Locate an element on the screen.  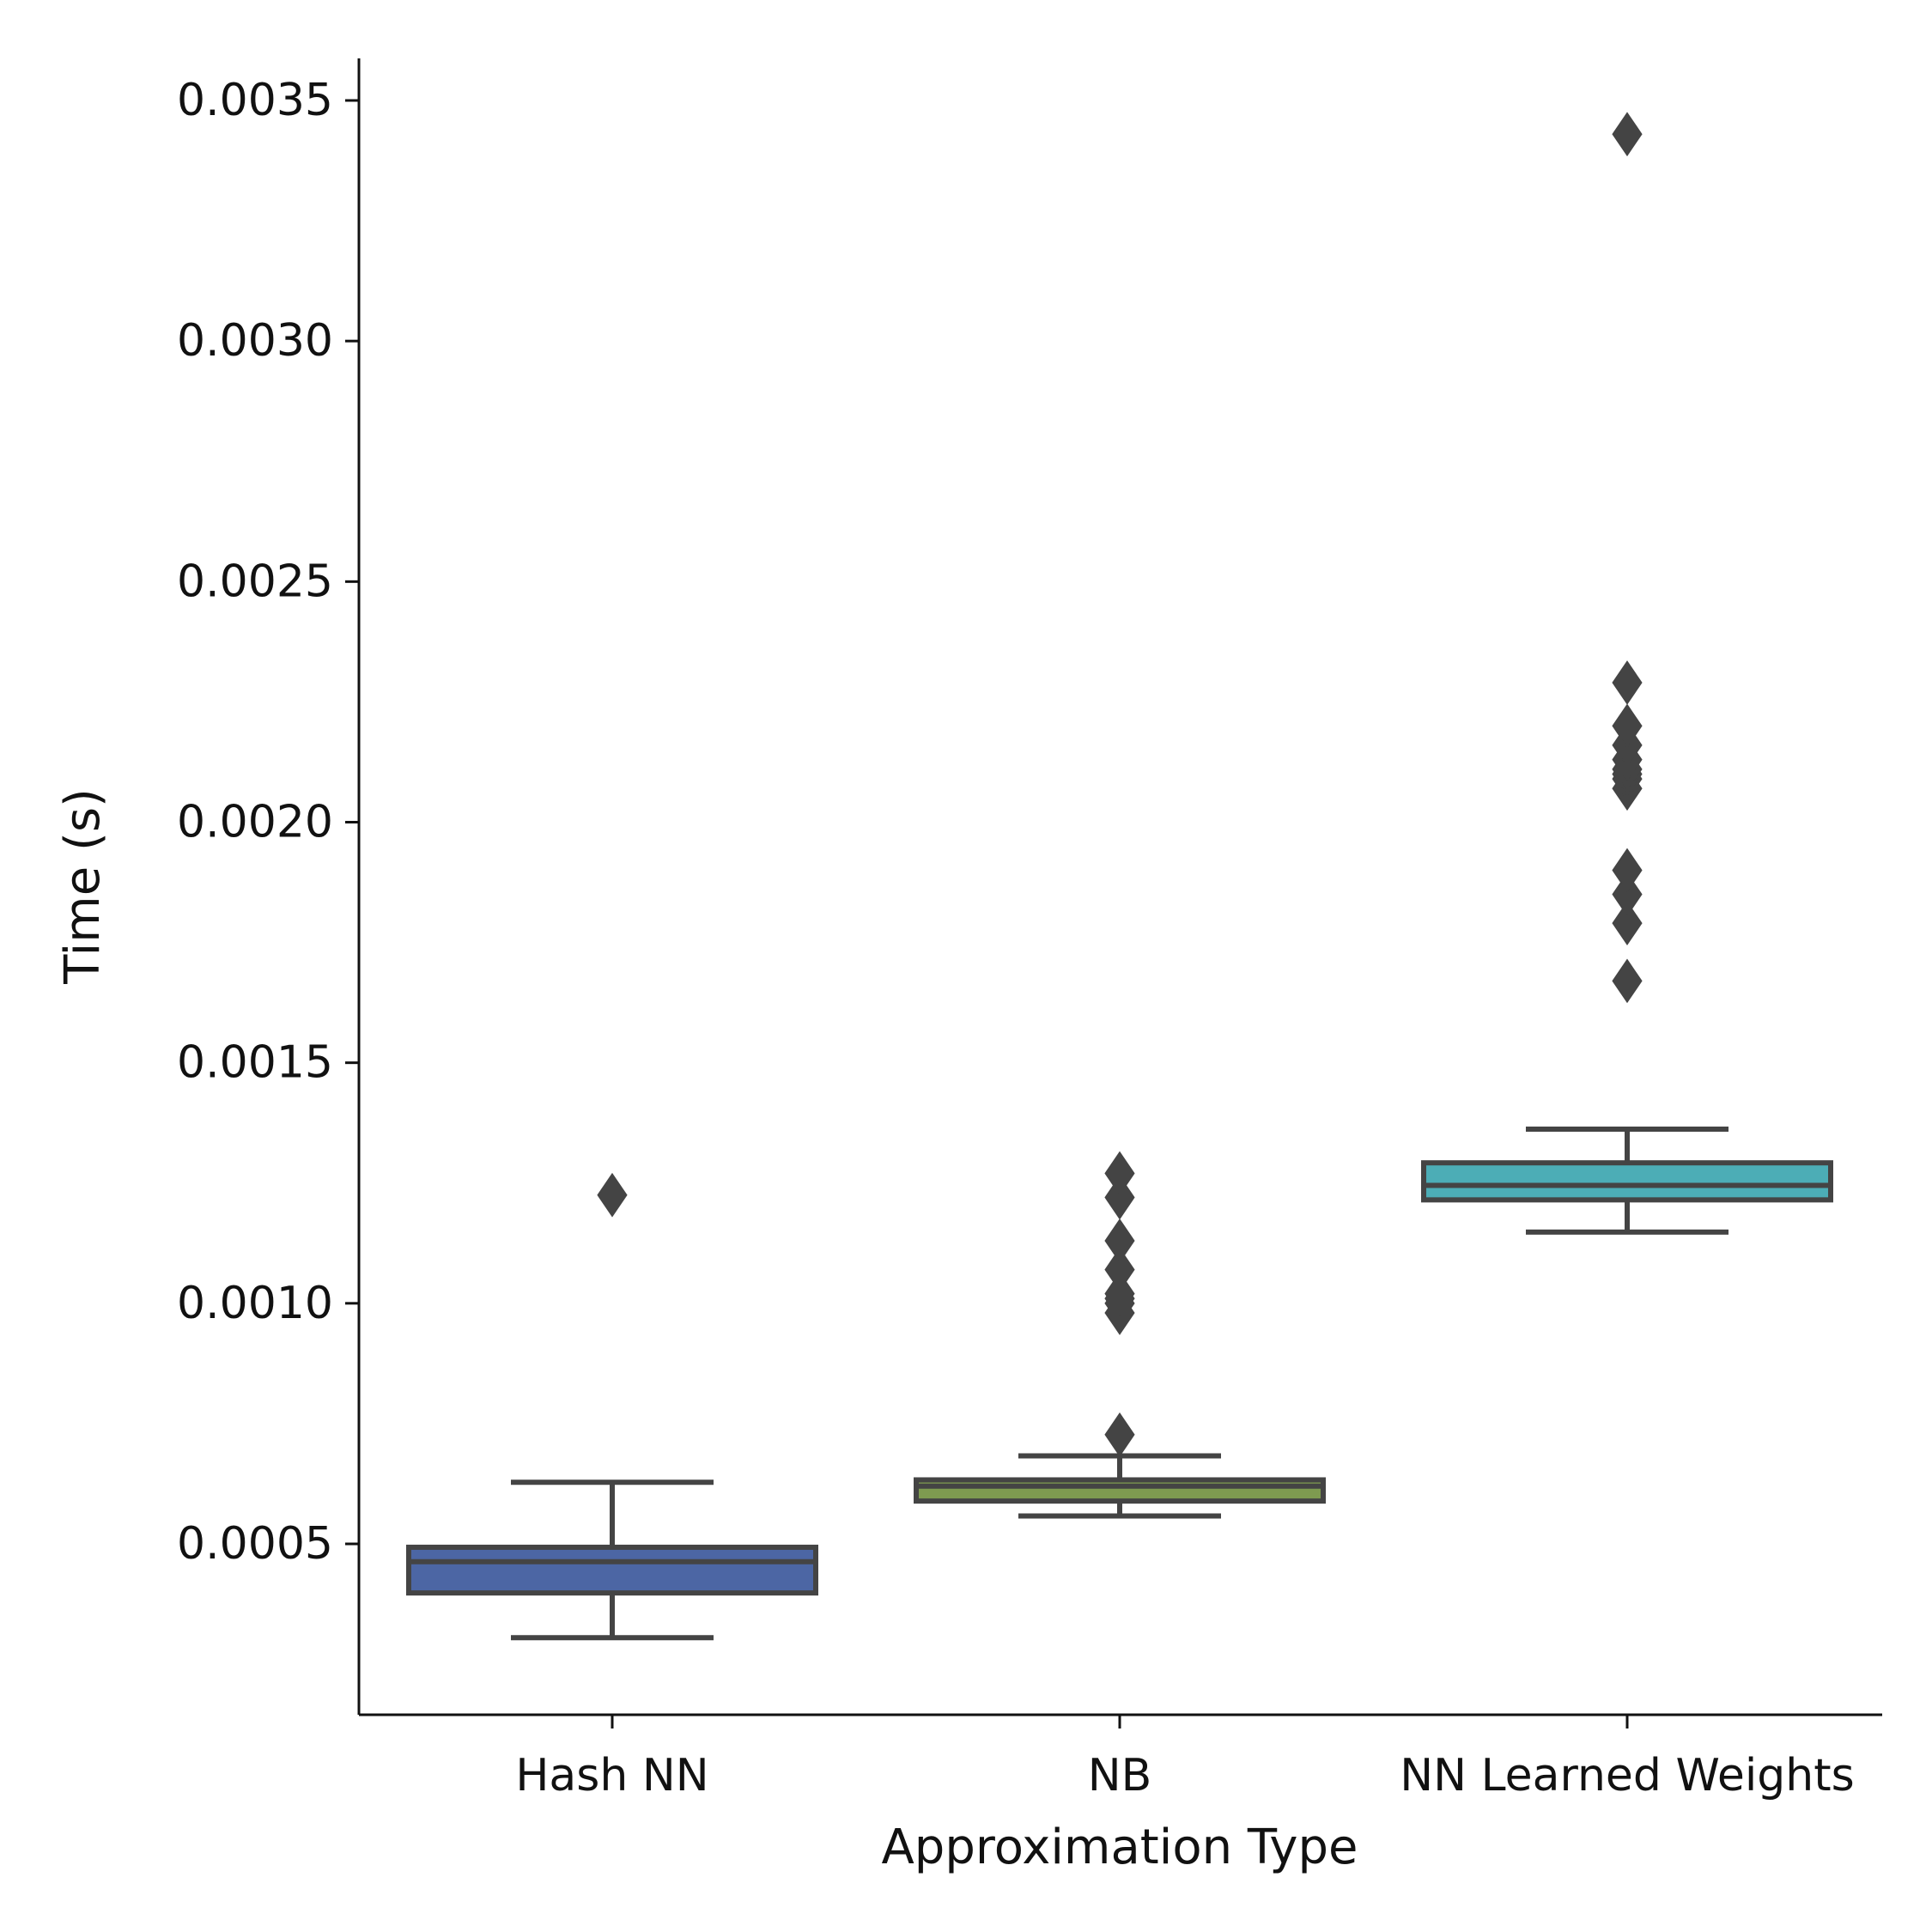
y-tick-label: 0.0015 is located at coordinates (255, 1063).